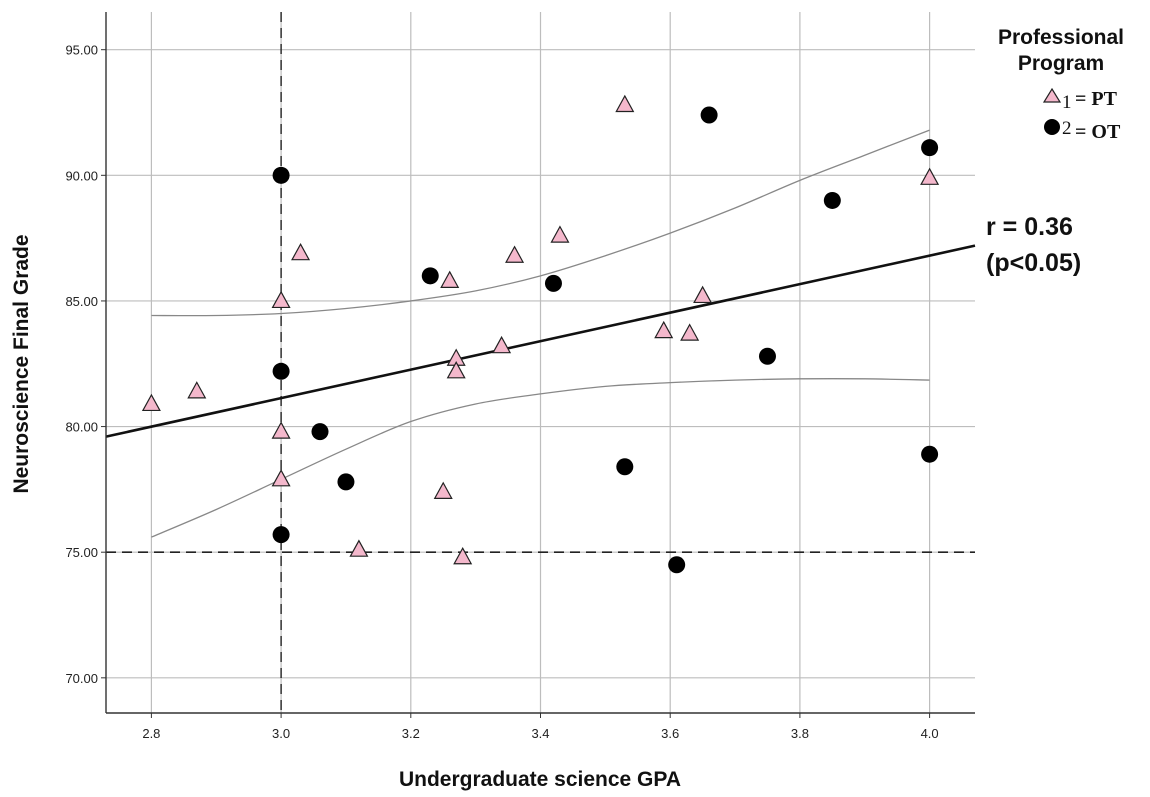  What do you see at coordinates (81, 427) in the screenshot?
I see `y-tick-label: 80.00` at bounding box center [81, 427].